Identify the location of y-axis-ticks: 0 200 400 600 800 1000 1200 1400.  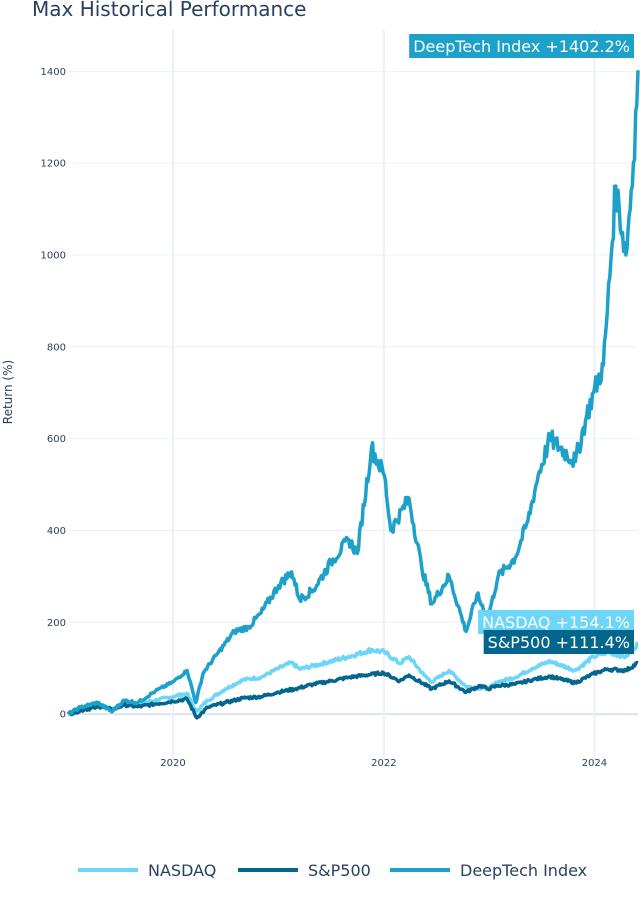
(53, 394).